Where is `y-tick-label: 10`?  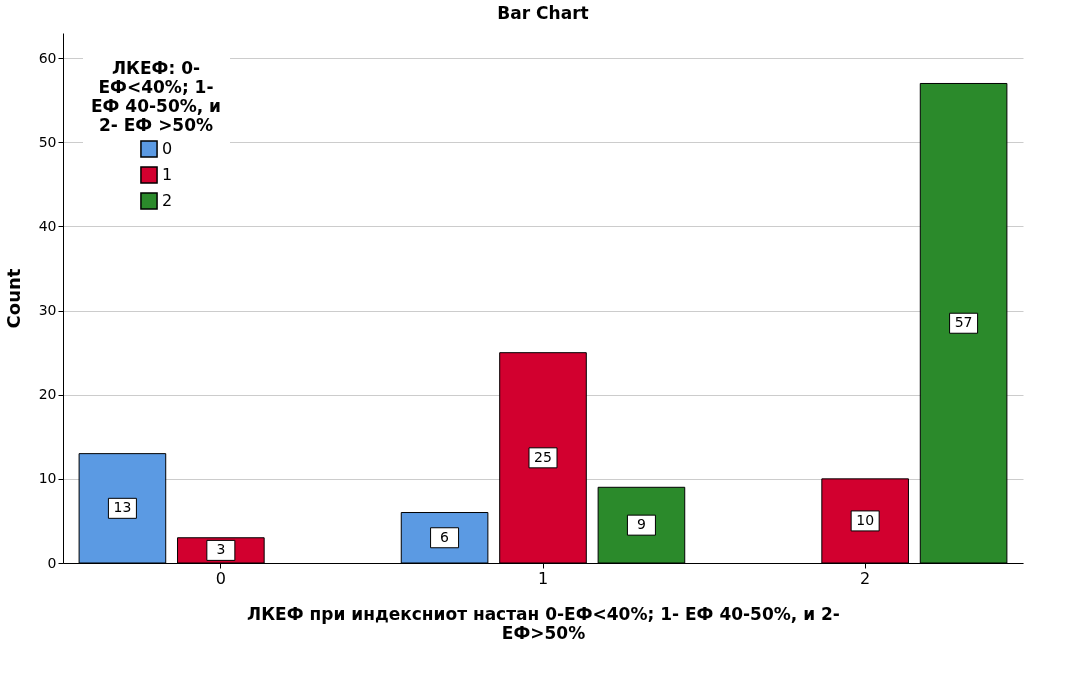
y-tick-label: 10 is located at coordinates (47, 478).